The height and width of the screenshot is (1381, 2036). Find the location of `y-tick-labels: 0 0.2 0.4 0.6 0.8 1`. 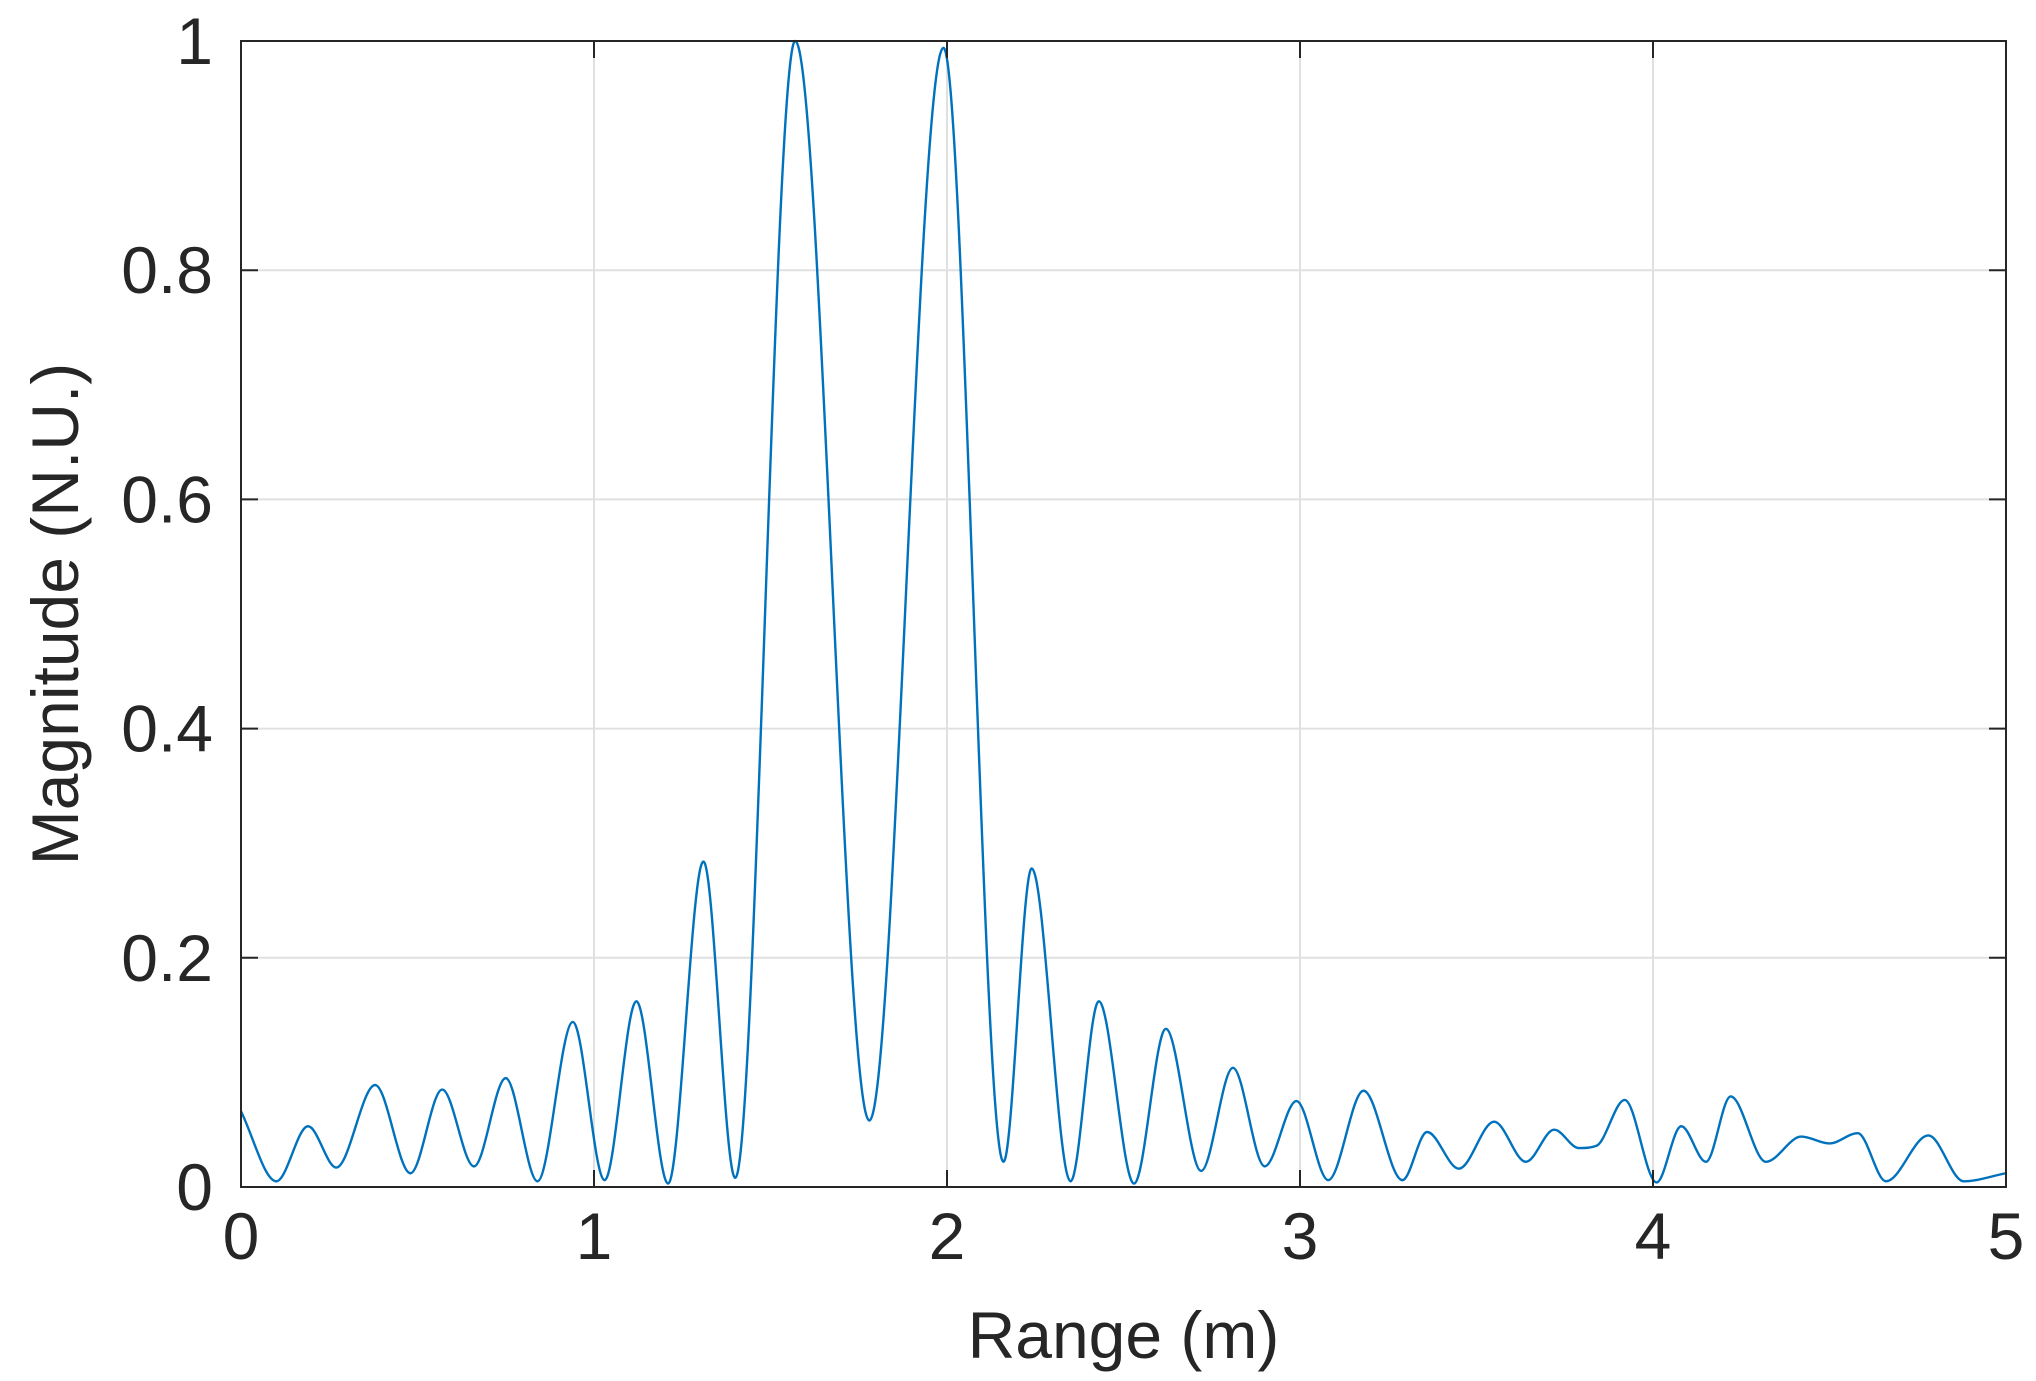

y-tick-labels: 0 0.2 0.4 0.6 0.8 1 is located at coordinates (167, 614).